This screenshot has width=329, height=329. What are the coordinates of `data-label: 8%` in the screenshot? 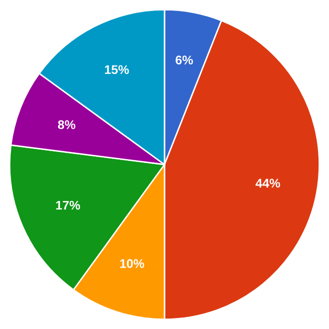 It's located at (67, 125).